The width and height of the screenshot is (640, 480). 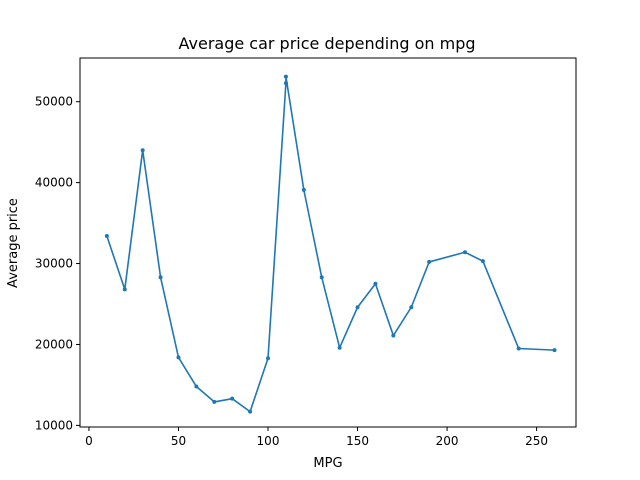 I want to click on y-tick-label: 40000, so click(x=54, y=183).